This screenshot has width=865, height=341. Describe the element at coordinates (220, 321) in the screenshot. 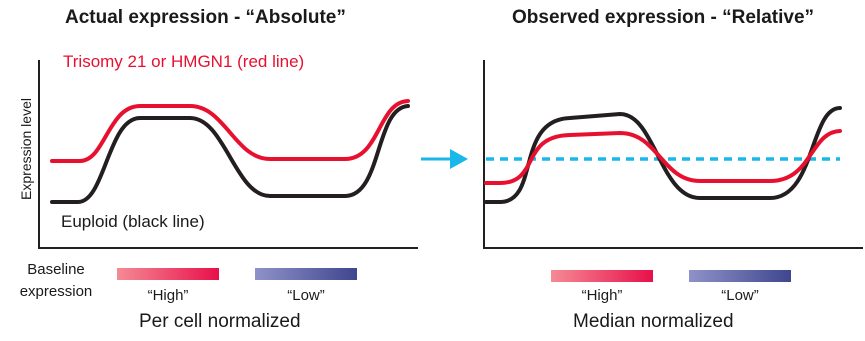

I see `left-footer: Per cell normalized` at that location.